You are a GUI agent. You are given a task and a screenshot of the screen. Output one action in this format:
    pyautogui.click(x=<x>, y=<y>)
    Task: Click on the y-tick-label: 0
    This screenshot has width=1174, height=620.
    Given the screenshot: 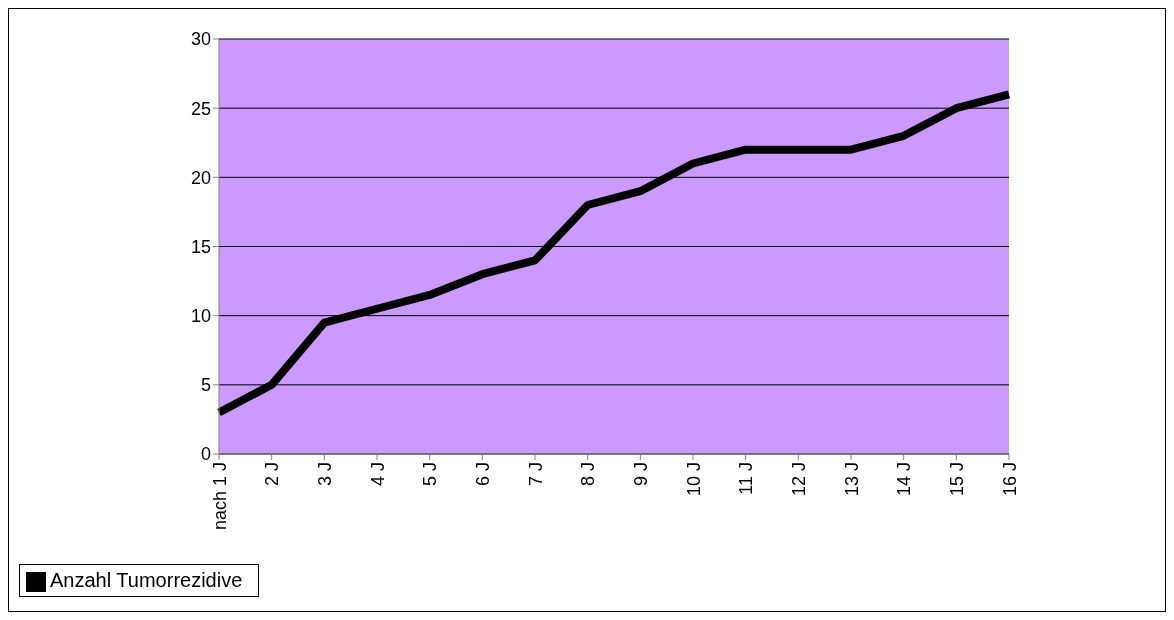 What is the action you would take?
    pyautogui.click(x=205, y=454)
    